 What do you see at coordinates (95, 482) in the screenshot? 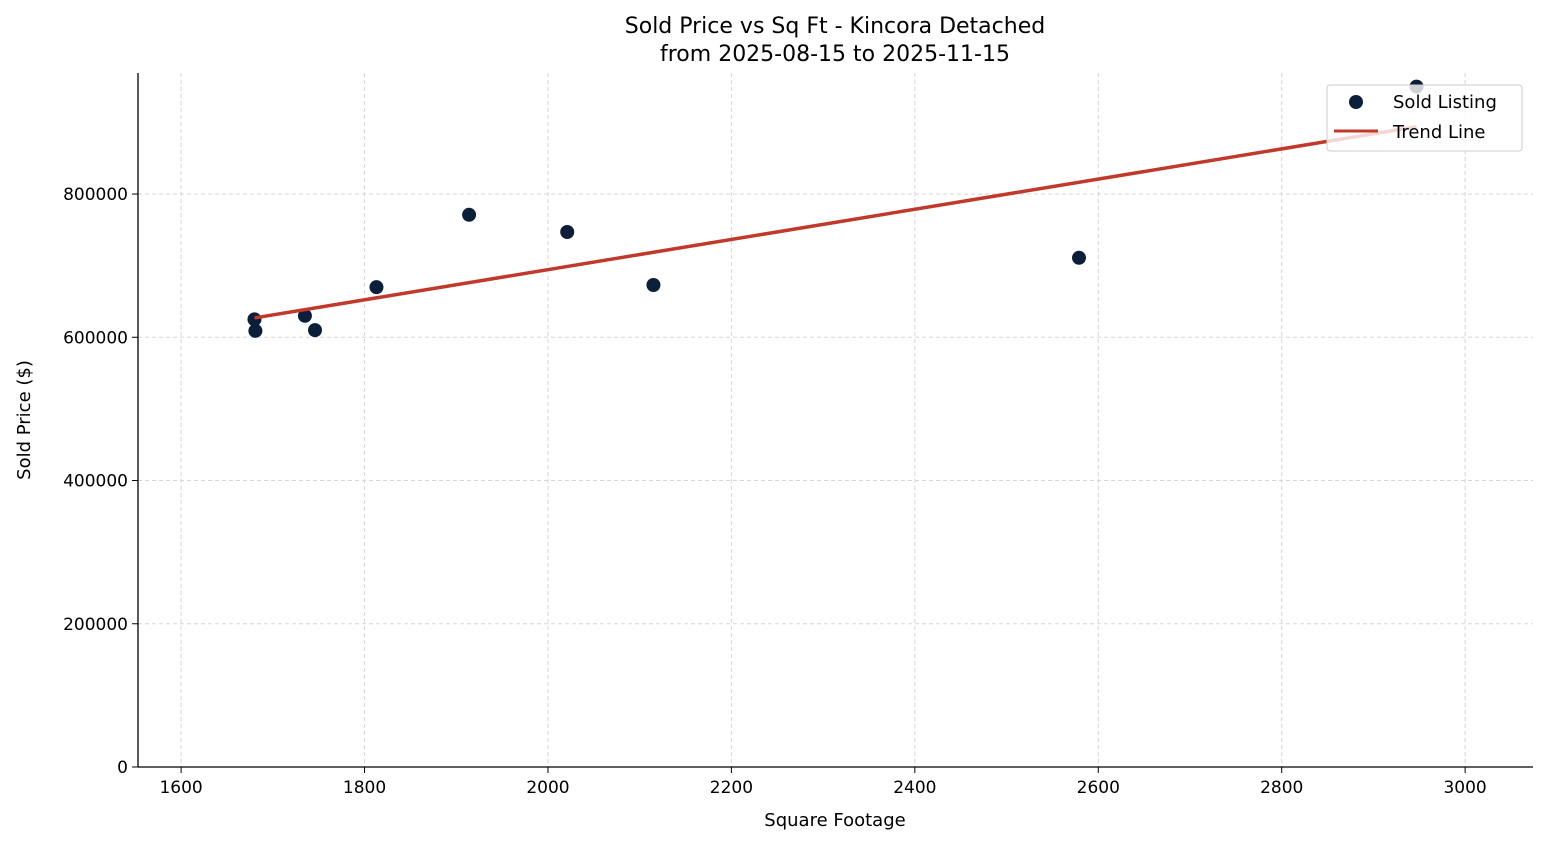
I see `y-tick-label: 400000` at bounding box center [95, 482].